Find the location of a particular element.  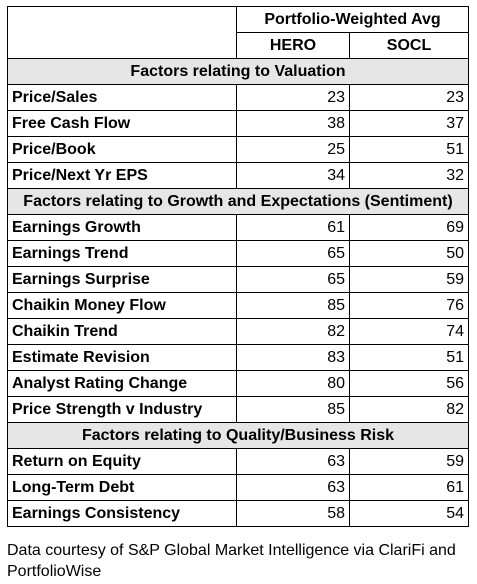

header-row-2: HERO SOCL is located at coordinates (238, 45).